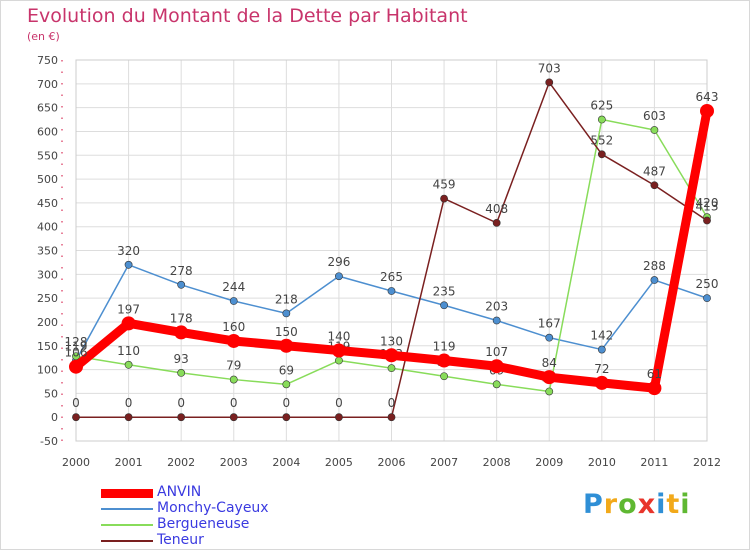  I want to click on proxiti-logo: Proxiti, so click(637, 504).